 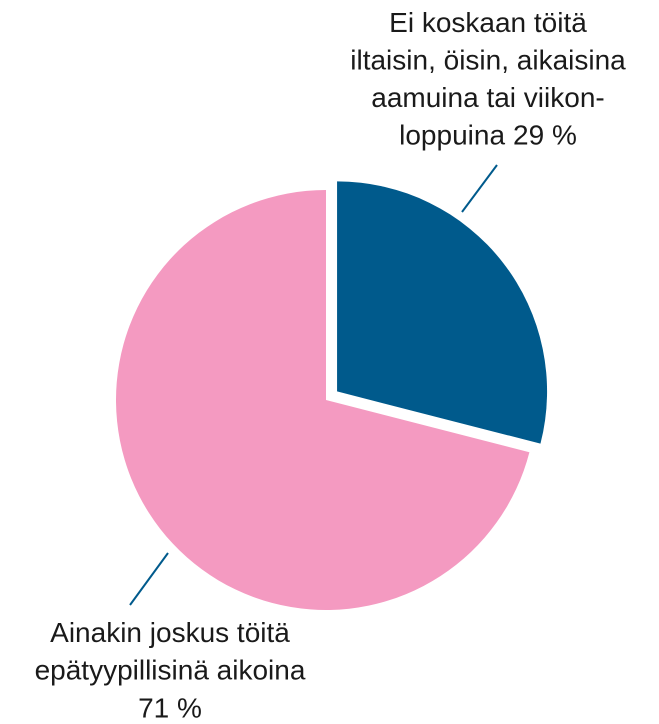 I want to click on slice-label: Ainakin joskus töitä, so click(x=170, y=632).